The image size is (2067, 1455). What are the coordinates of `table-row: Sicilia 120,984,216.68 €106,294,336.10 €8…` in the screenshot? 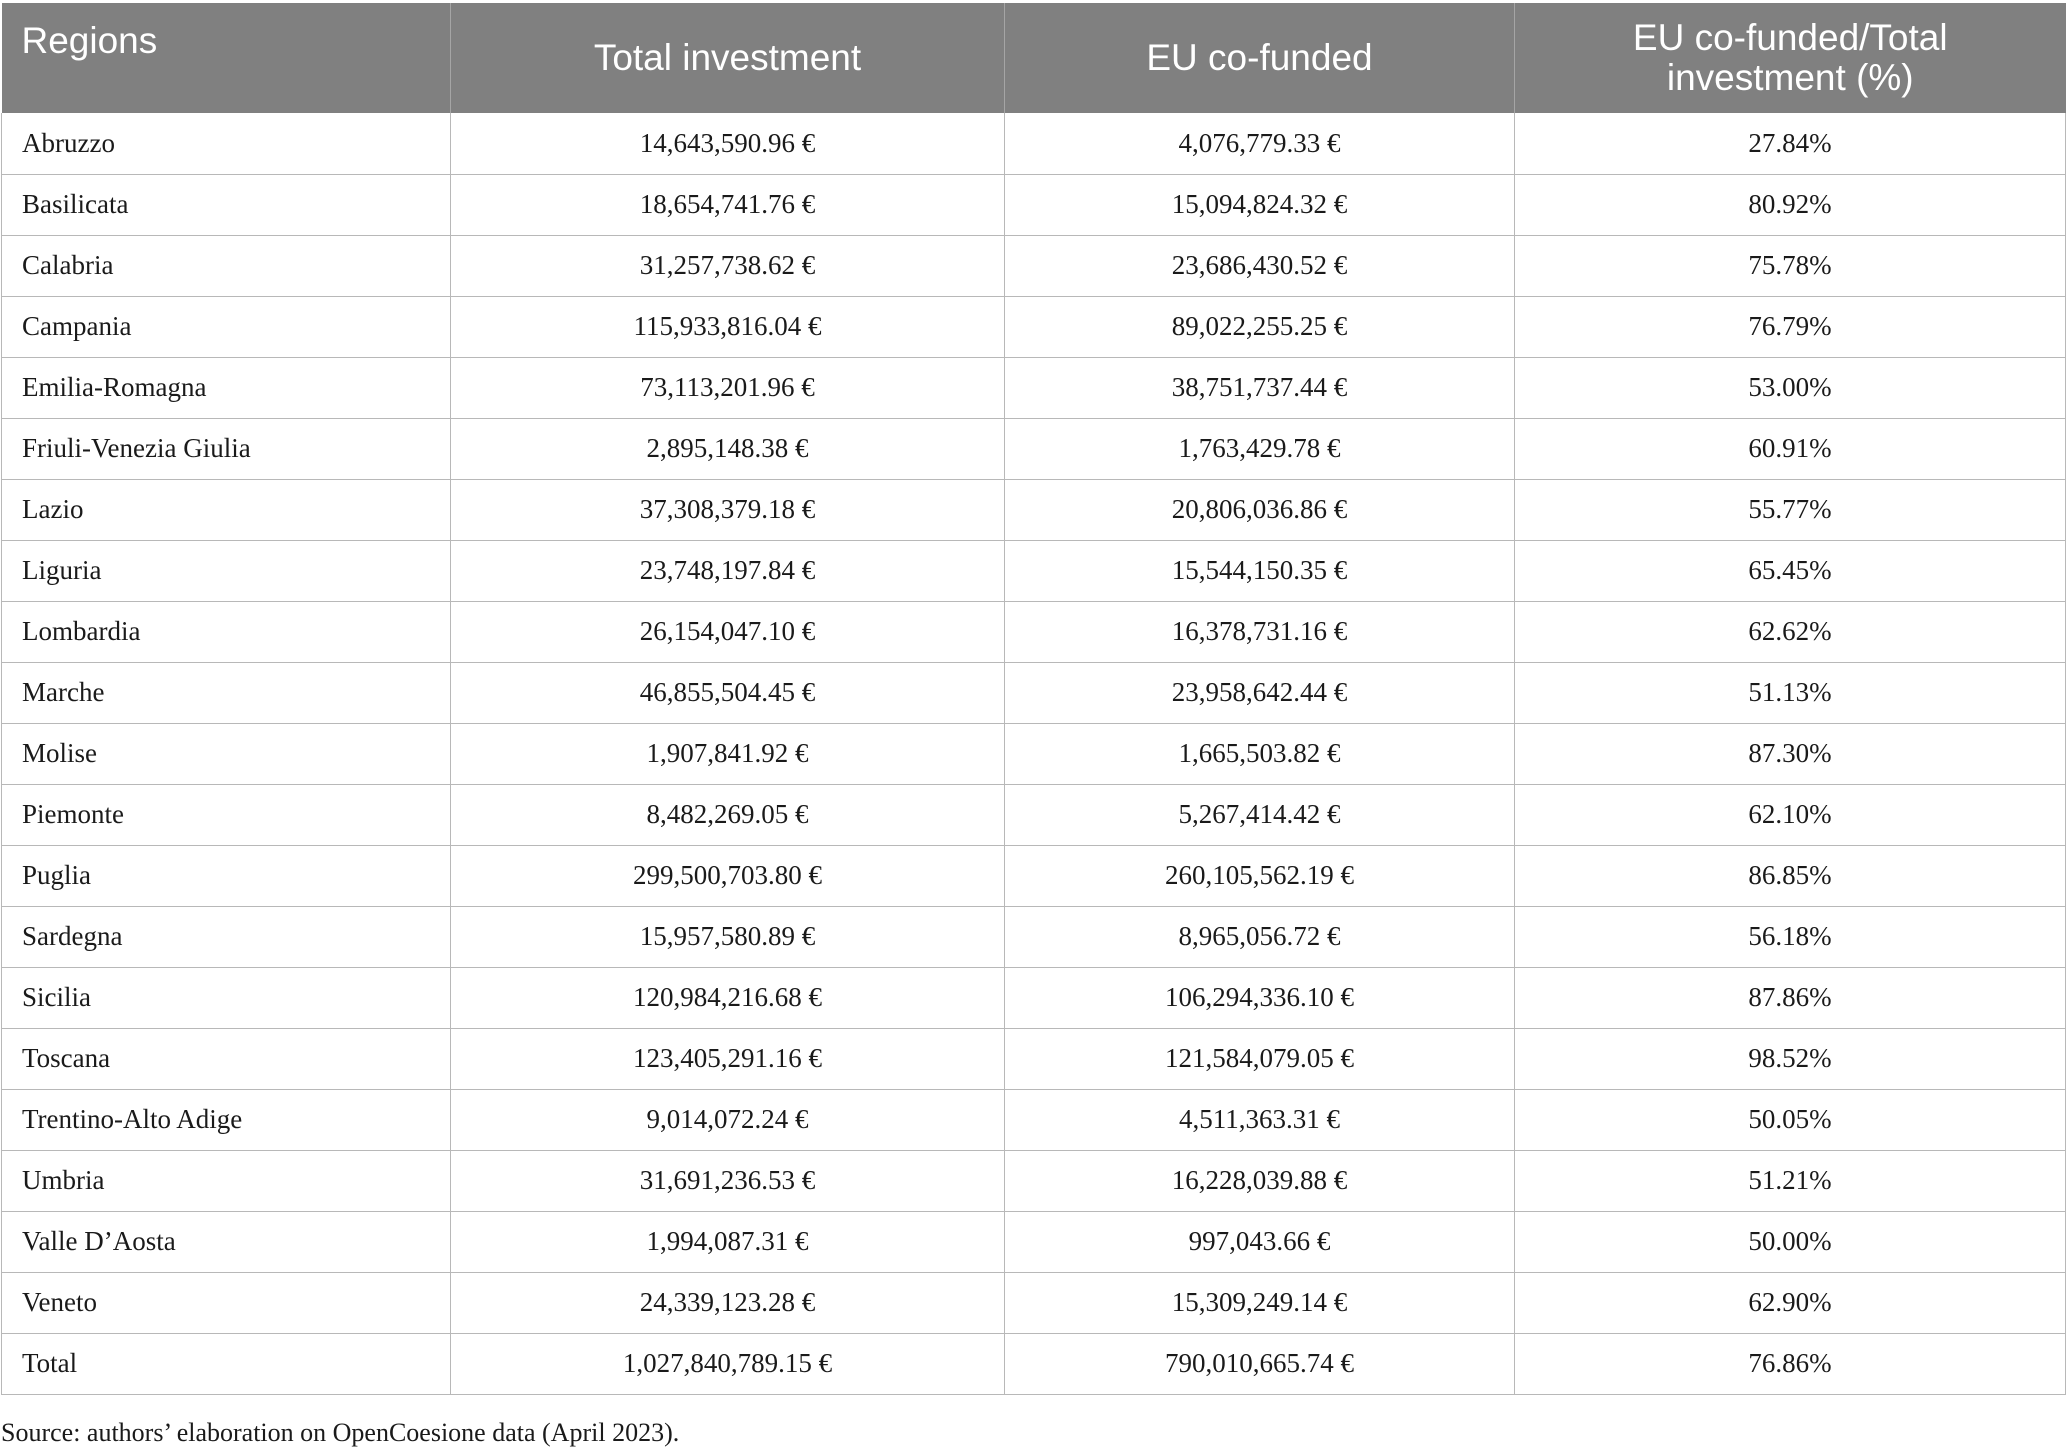 It's located at (1033, 998).